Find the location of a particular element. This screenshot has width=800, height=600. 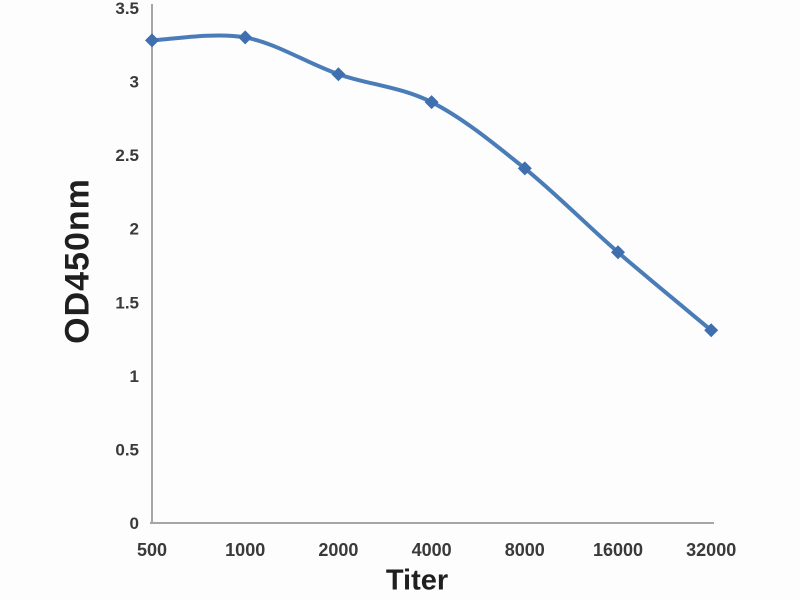

x-tick-label: 4000 is located at coordinates (432, 550).